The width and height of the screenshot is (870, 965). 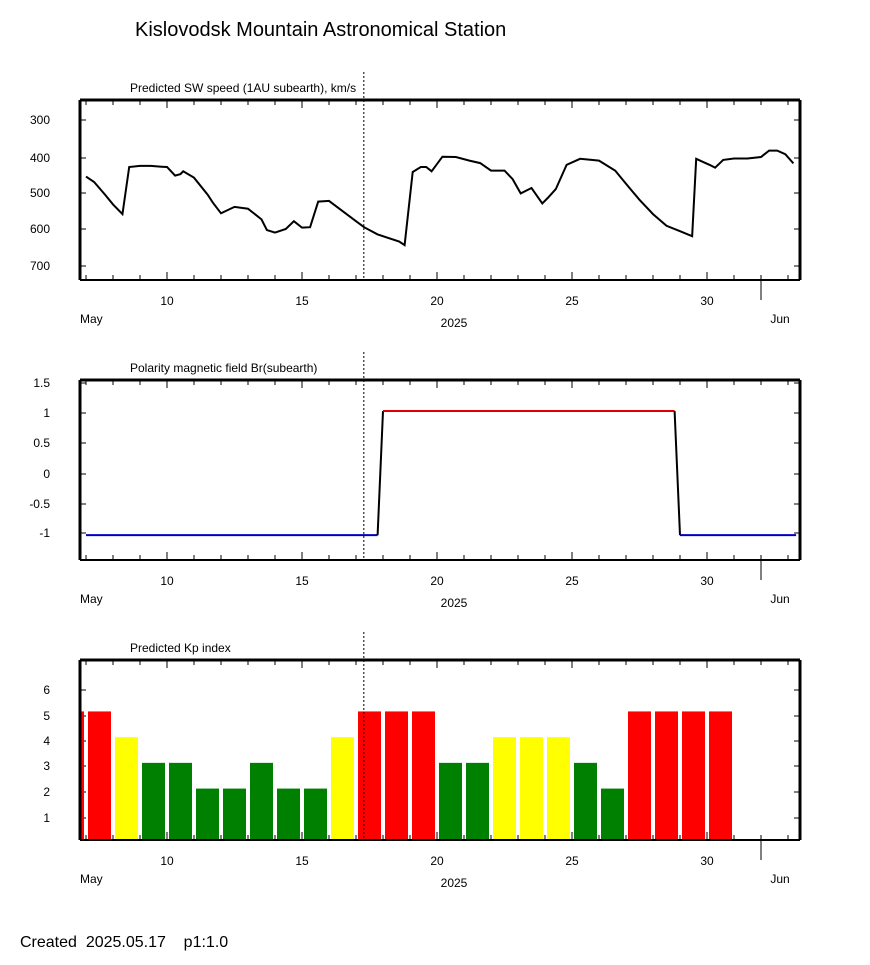 What do you see at coordinates (180, 648) in the screenshot?
I see `chart-title: Predicted Kp index` at bounding box center [180, 648].